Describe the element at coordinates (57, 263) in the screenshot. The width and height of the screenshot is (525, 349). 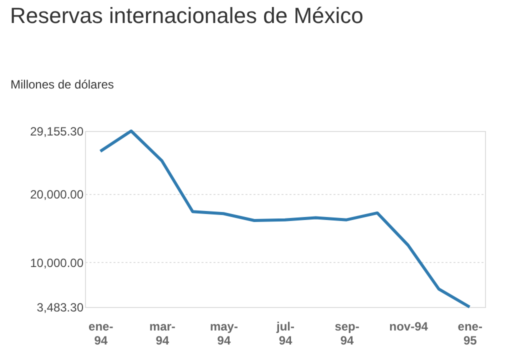
I see `y-tick-label: 10,000.00` at that location.